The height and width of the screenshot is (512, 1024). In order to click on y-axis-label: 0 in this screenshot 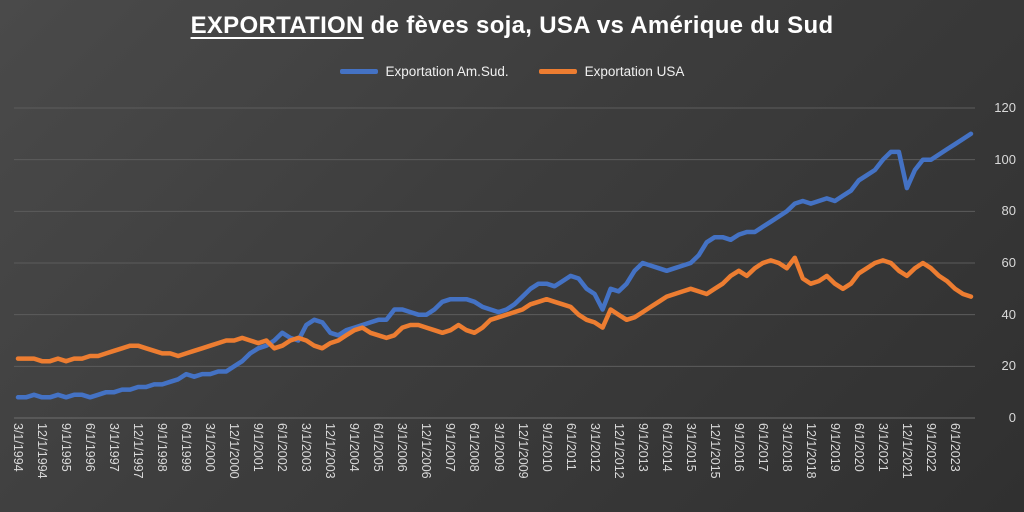, I will do `click(1012, 417)`.